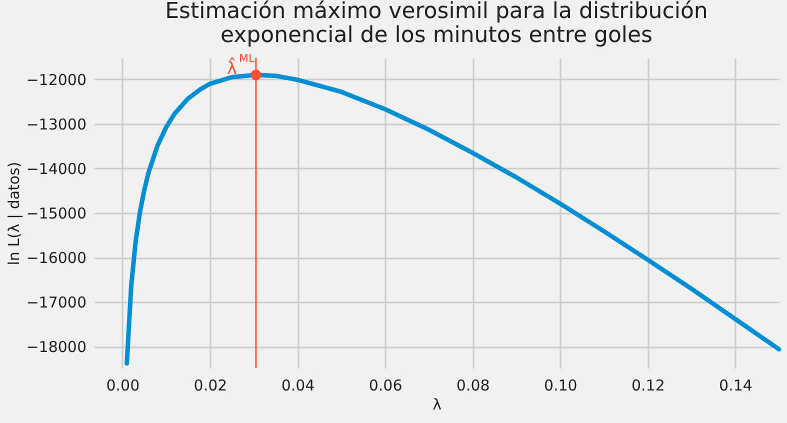 The width and height of the screenshot is (787, 423). What do you see at coordinates (14, 214) in the screenshot?
I see `y-axis-title: ln L(λ | datos)` at bounding box center [14, 214].